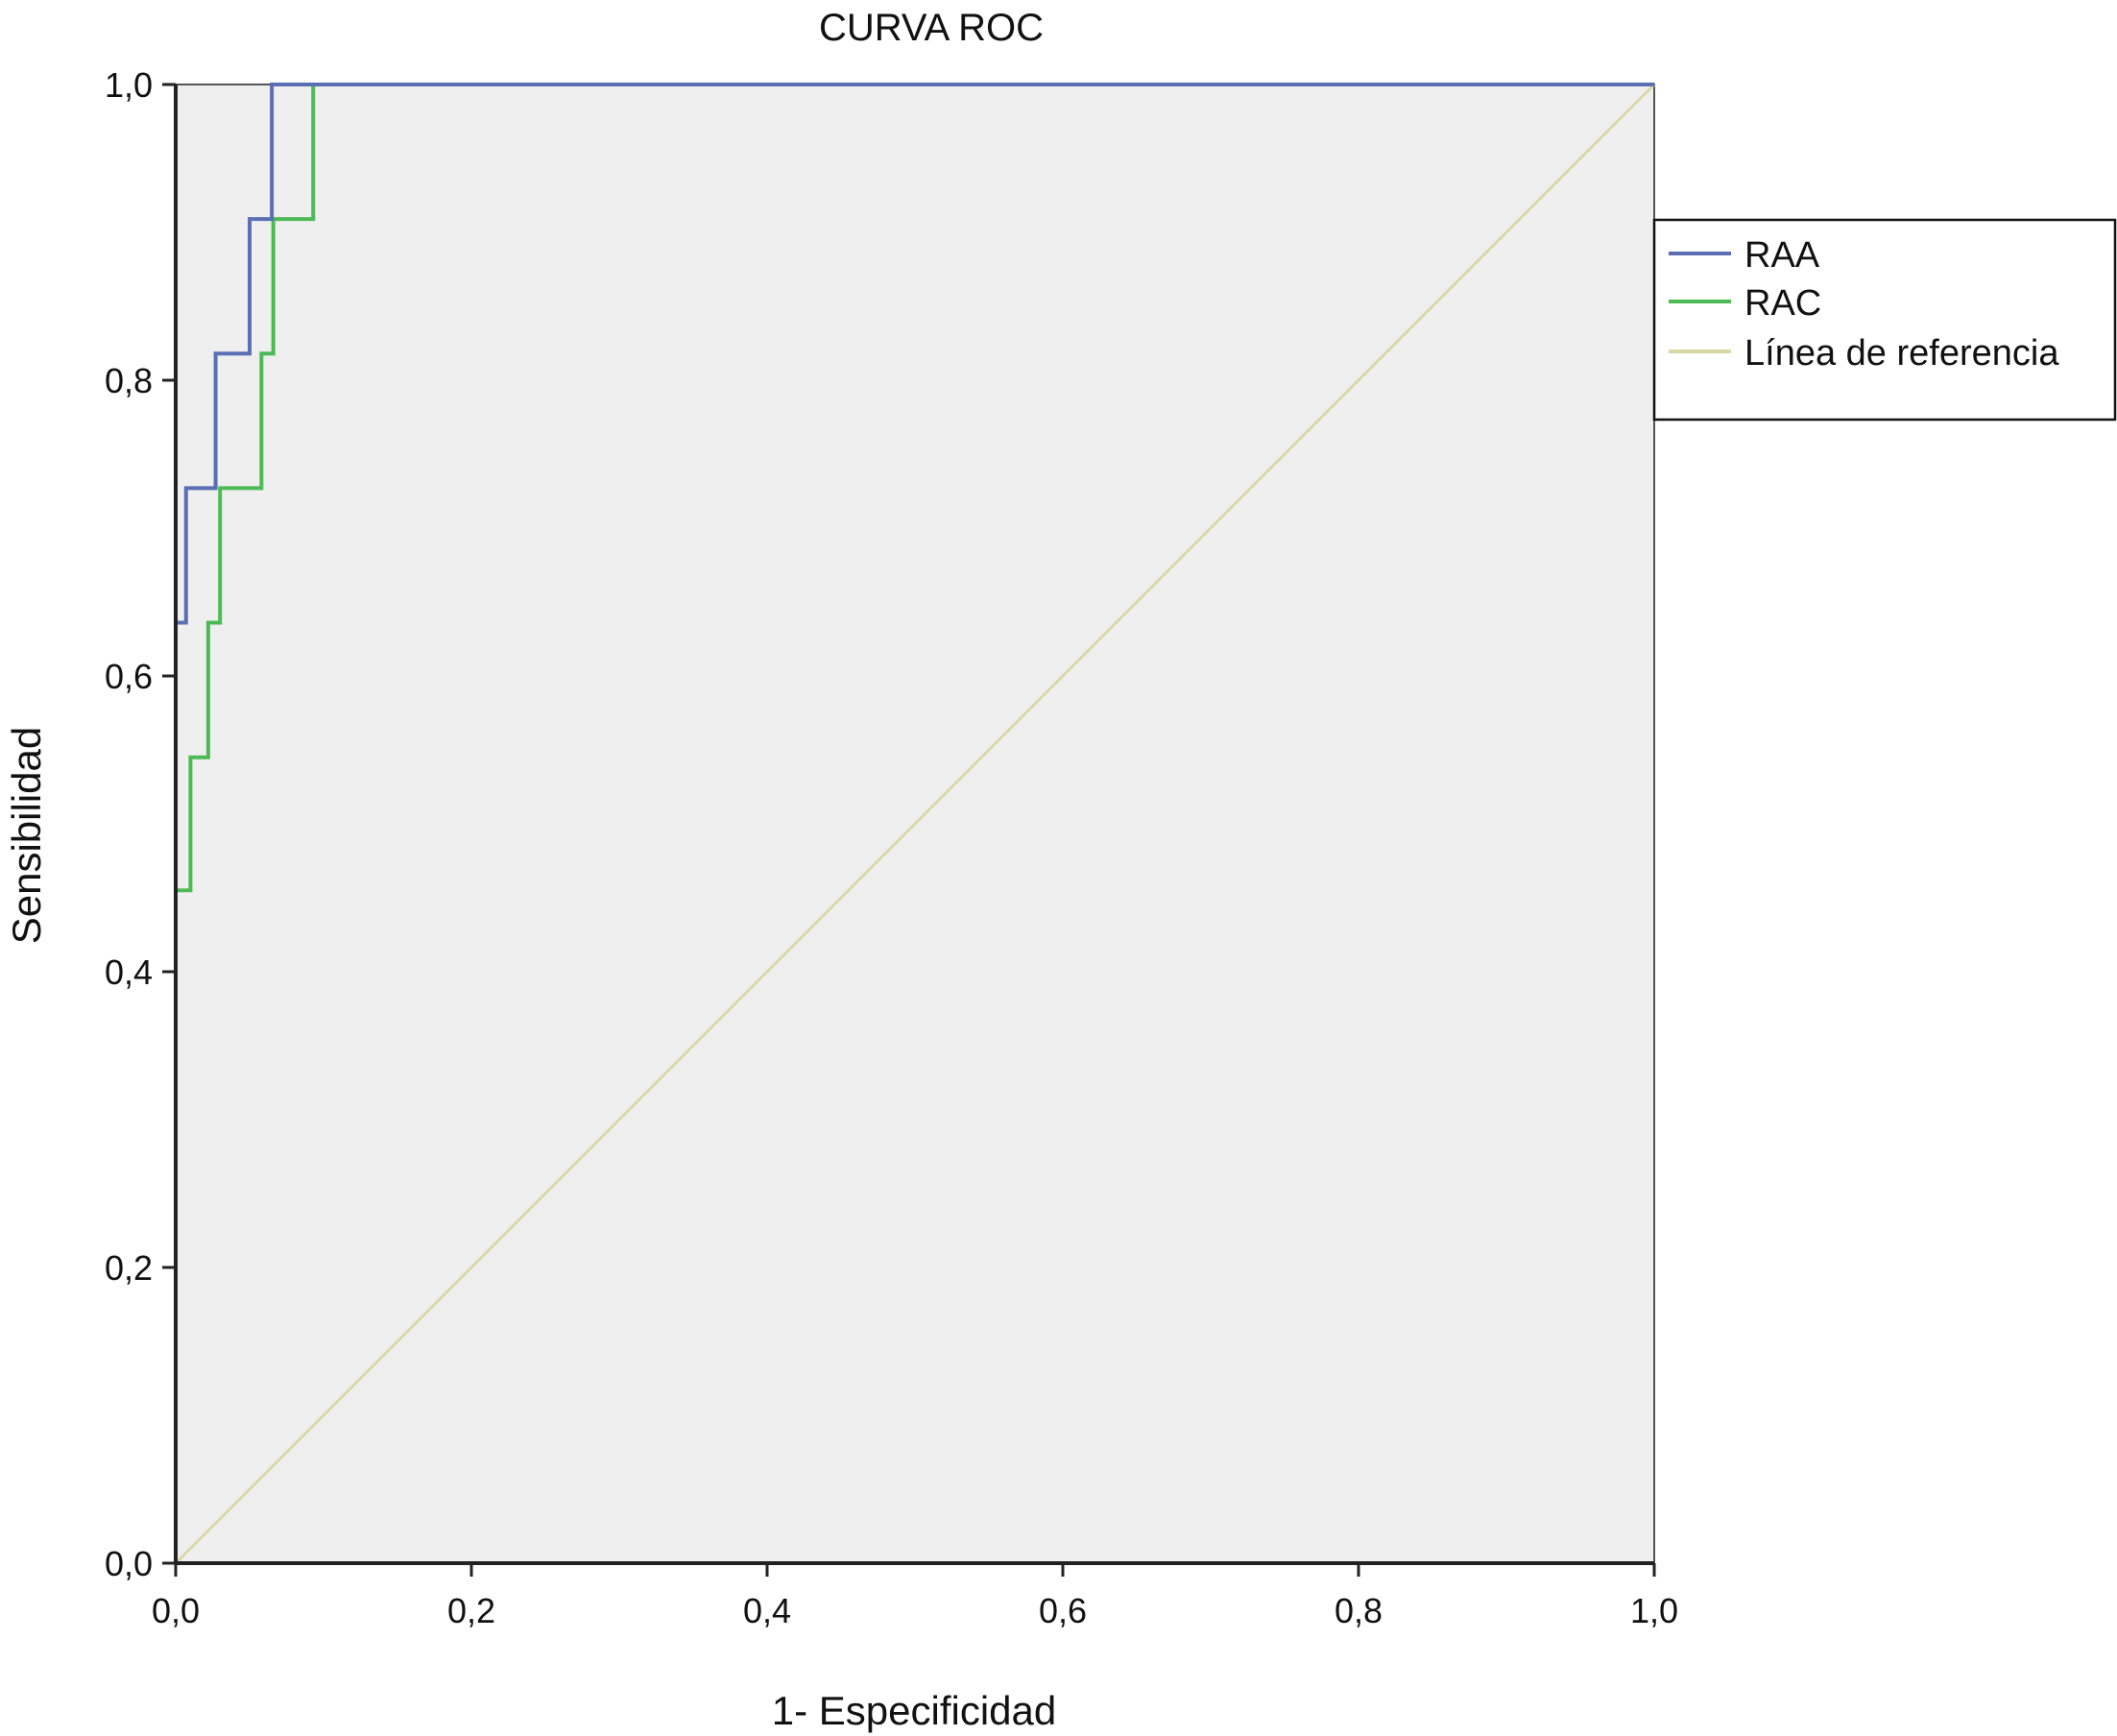  What do you see at coordinates (931, 28) in the screenshot?
I see `chart-title: CURVA ROC` at bounding box center [931, 28].